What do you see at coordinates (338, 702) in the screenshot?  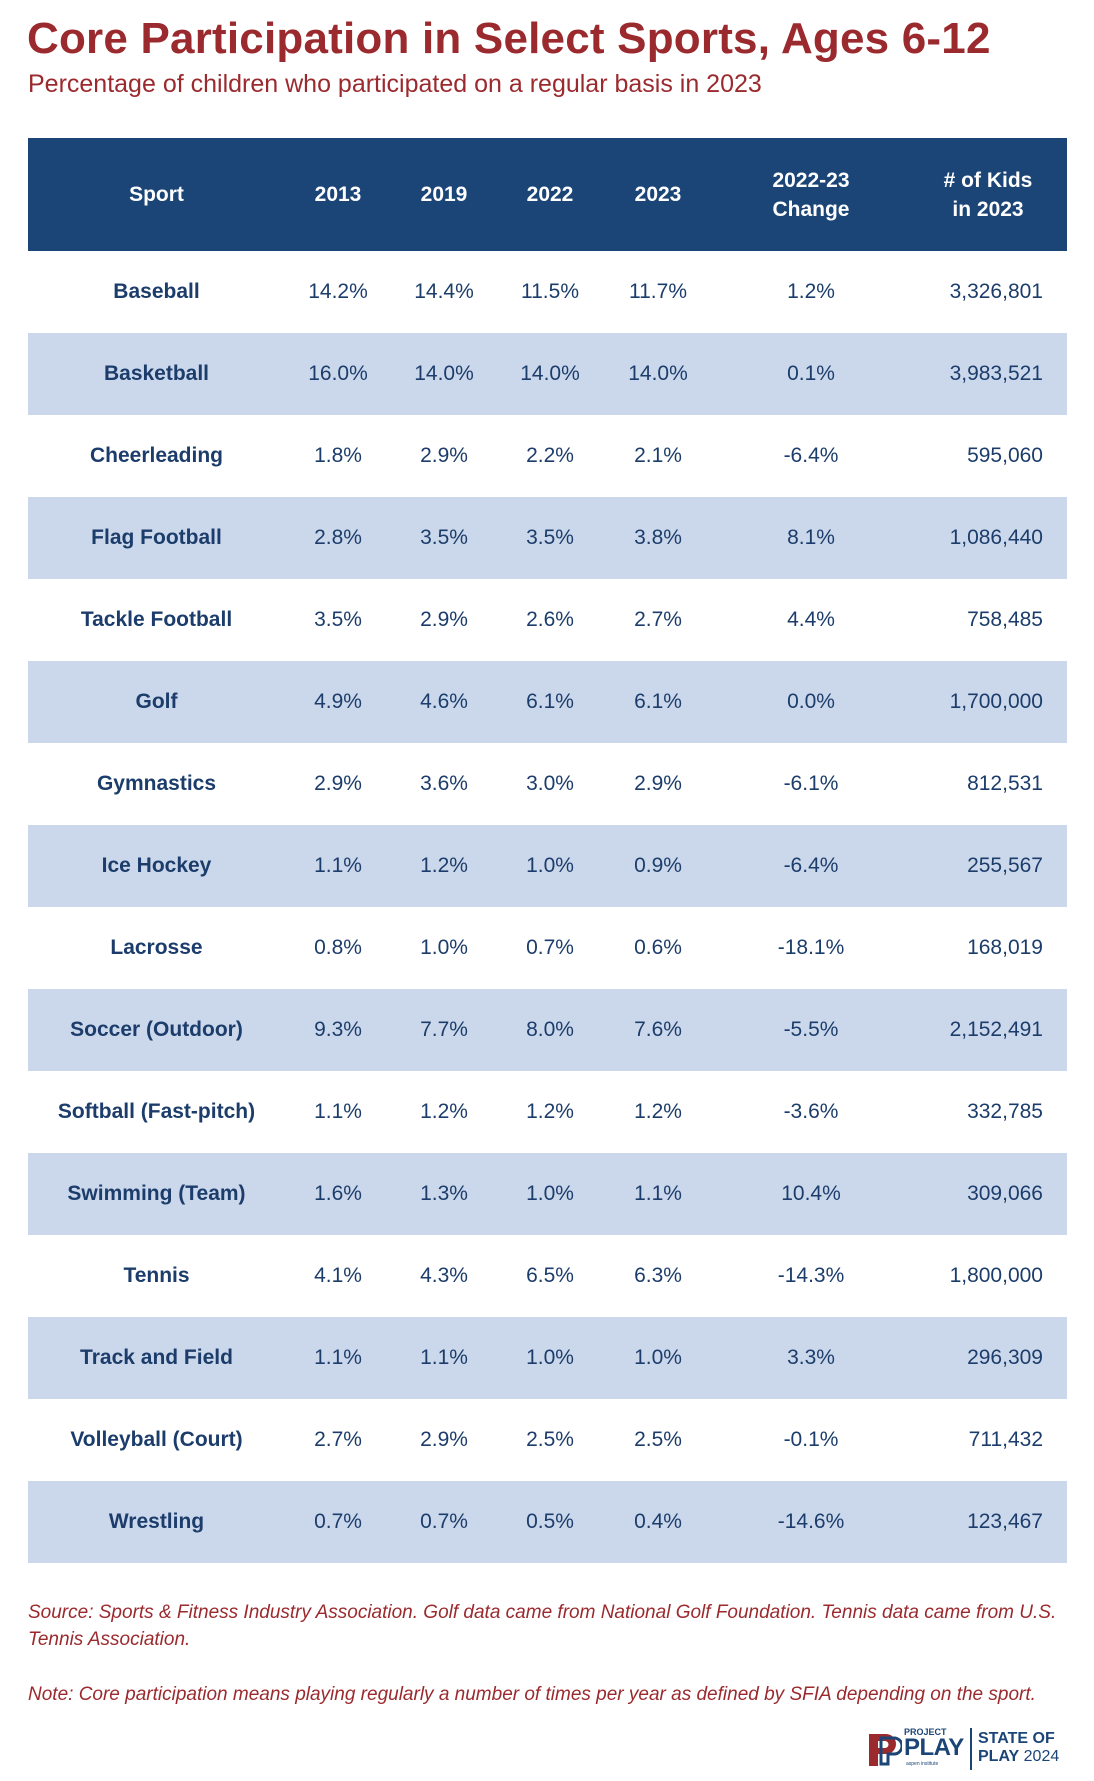 I see `participation-cell: 4.9%` at bounding box center [338, 702].